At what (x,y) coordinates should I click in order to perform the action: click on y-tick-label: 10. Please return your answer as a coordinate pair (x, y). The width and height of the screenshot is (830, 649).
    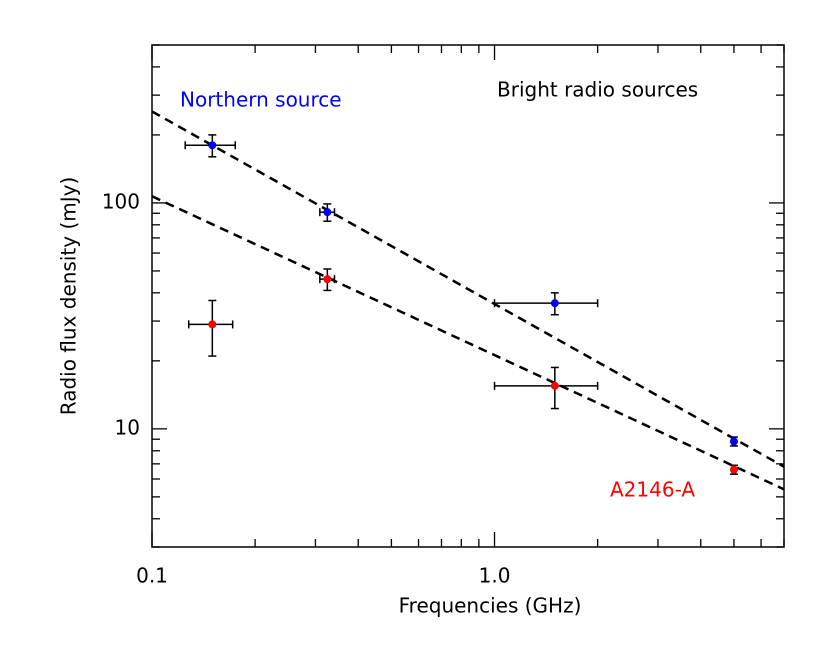
    Looking at the image, I should click on (127, 427).